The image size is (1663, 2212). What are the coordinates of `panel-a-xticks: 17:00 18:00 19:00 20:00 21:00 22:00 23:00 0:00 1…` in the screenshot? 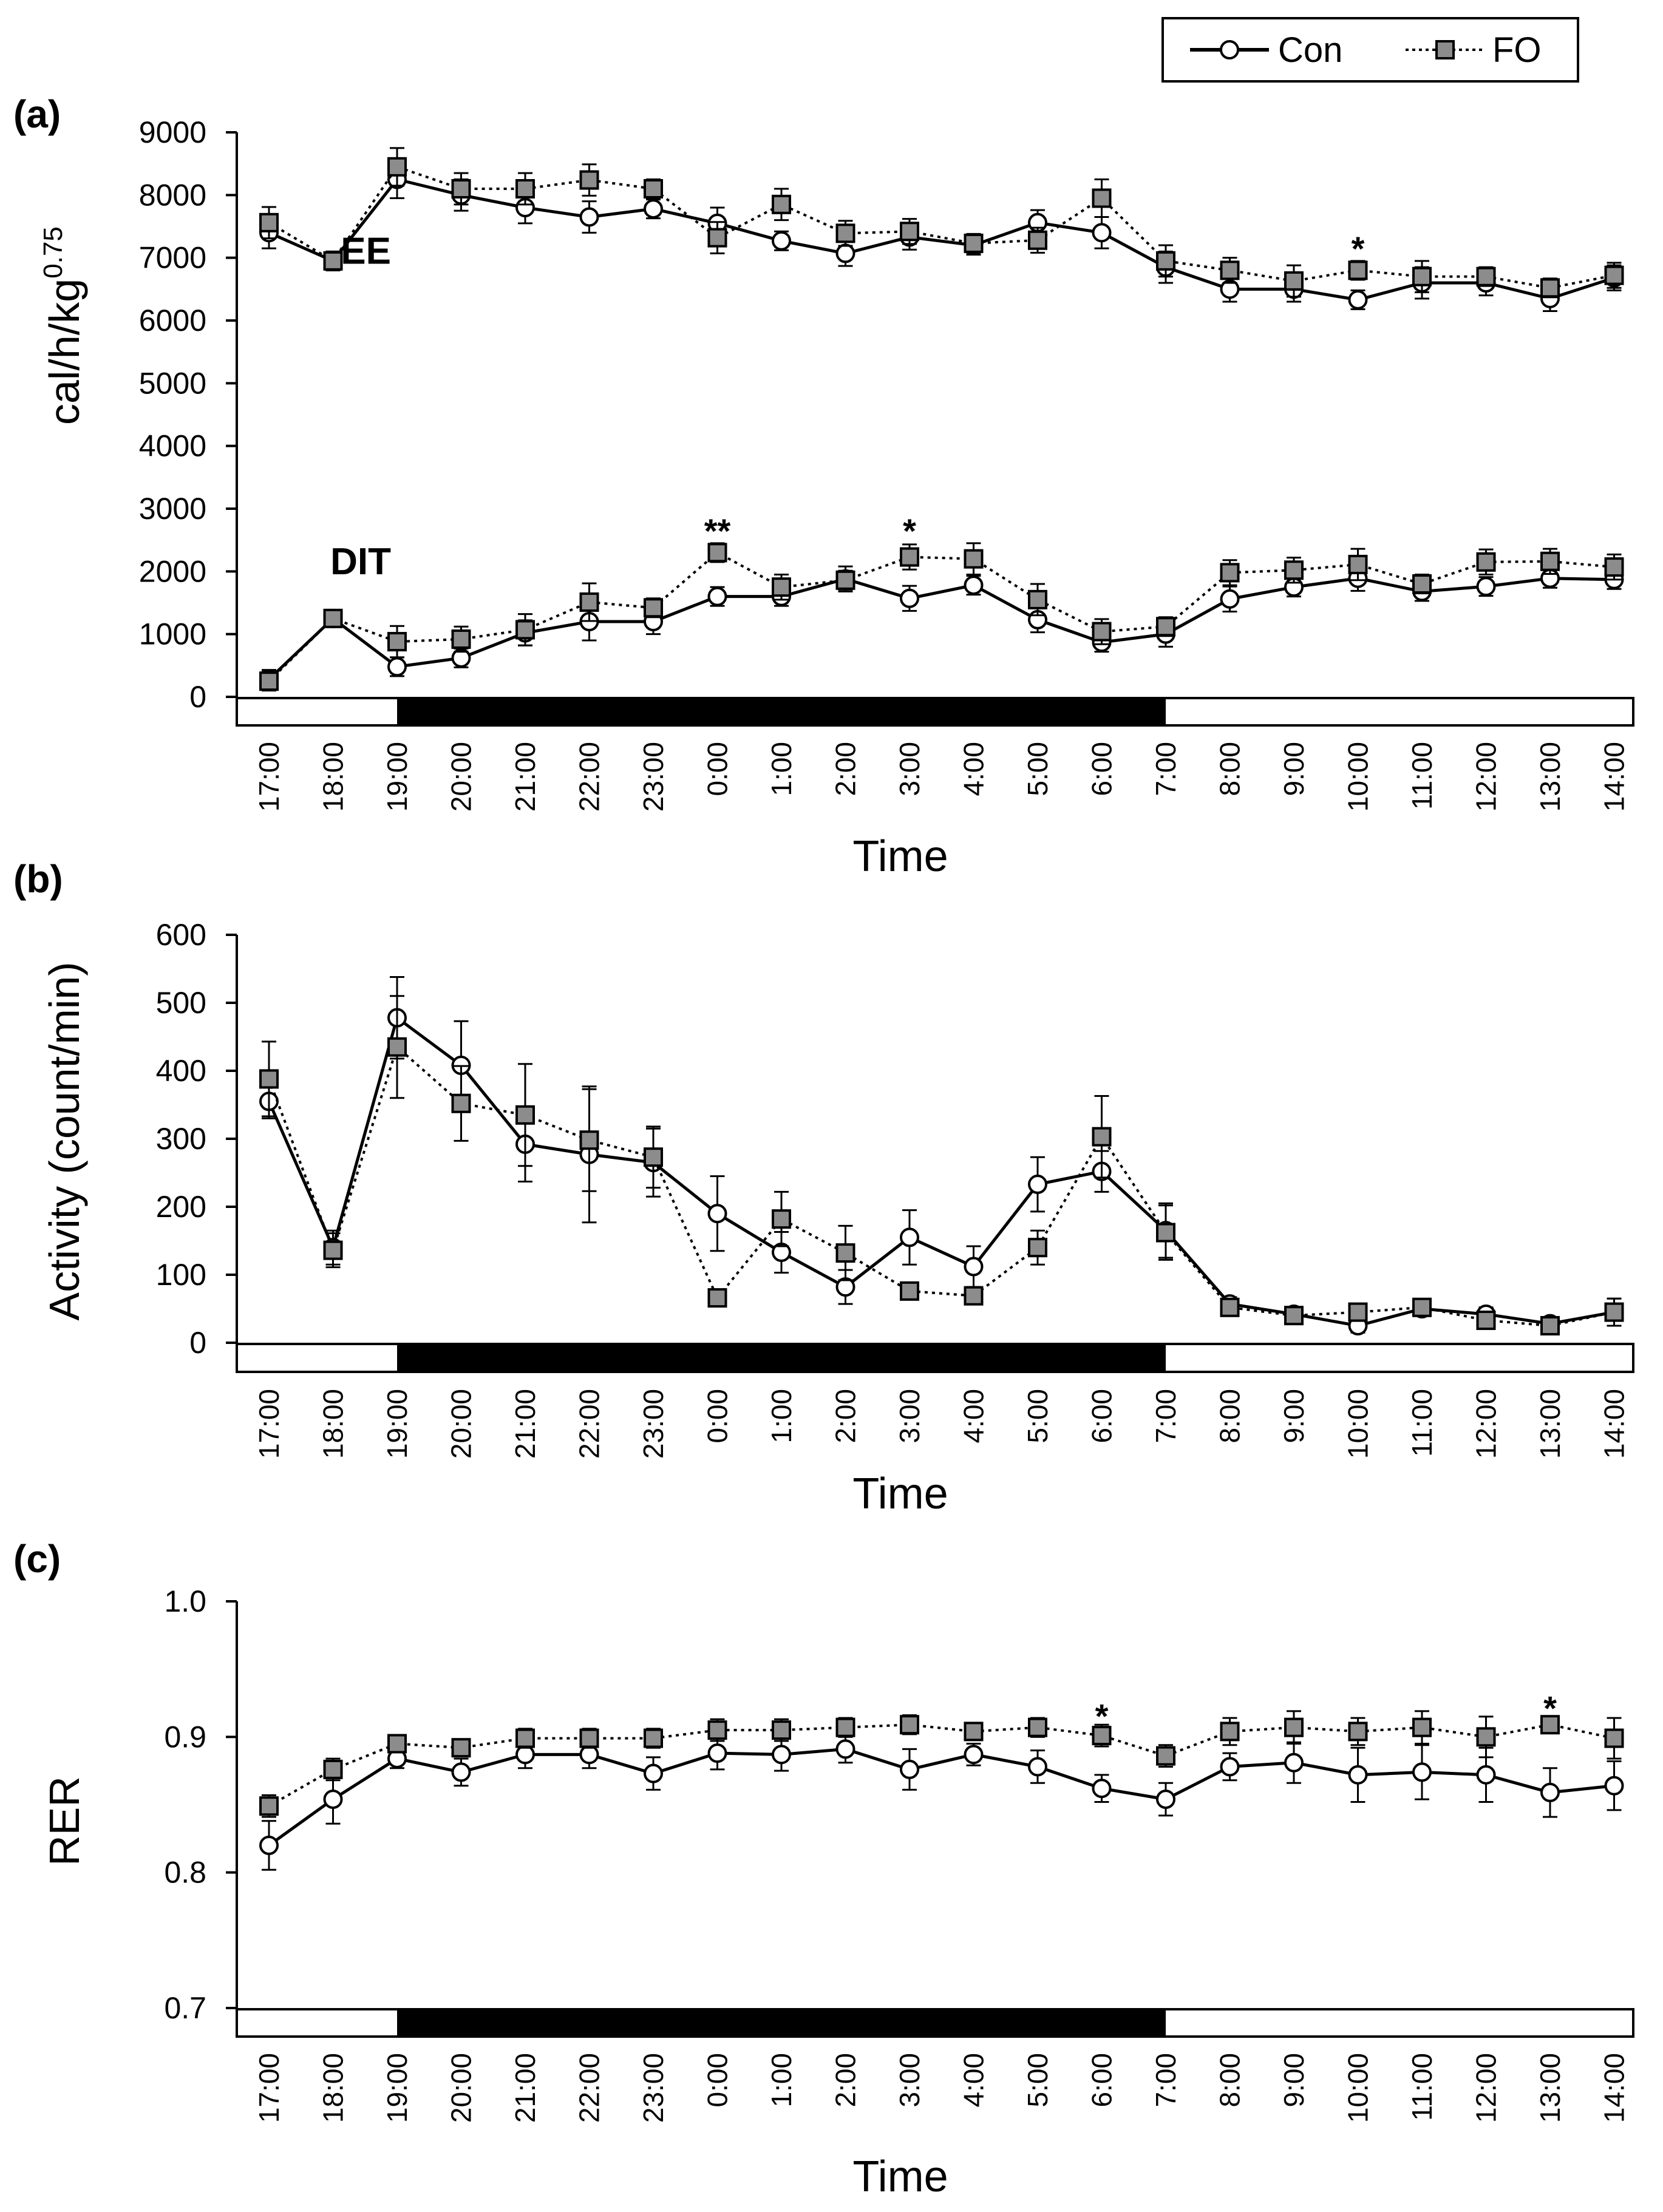 It's located at (941, 777).